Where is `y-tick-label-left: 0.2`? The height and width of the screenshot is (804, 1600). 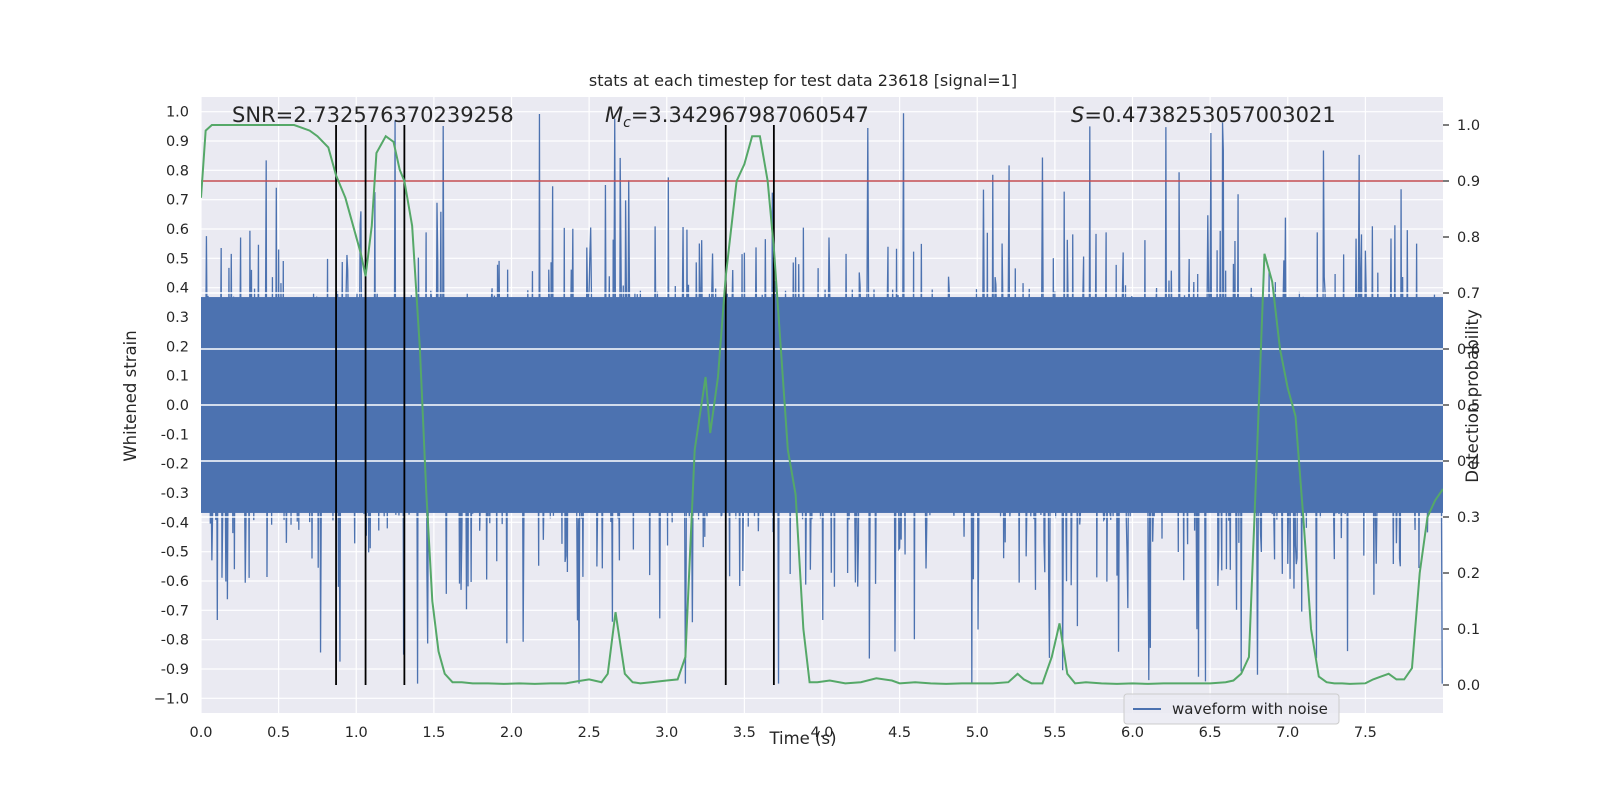 y-tick-label-left: 0.2 is located at coordinates (177, 347).